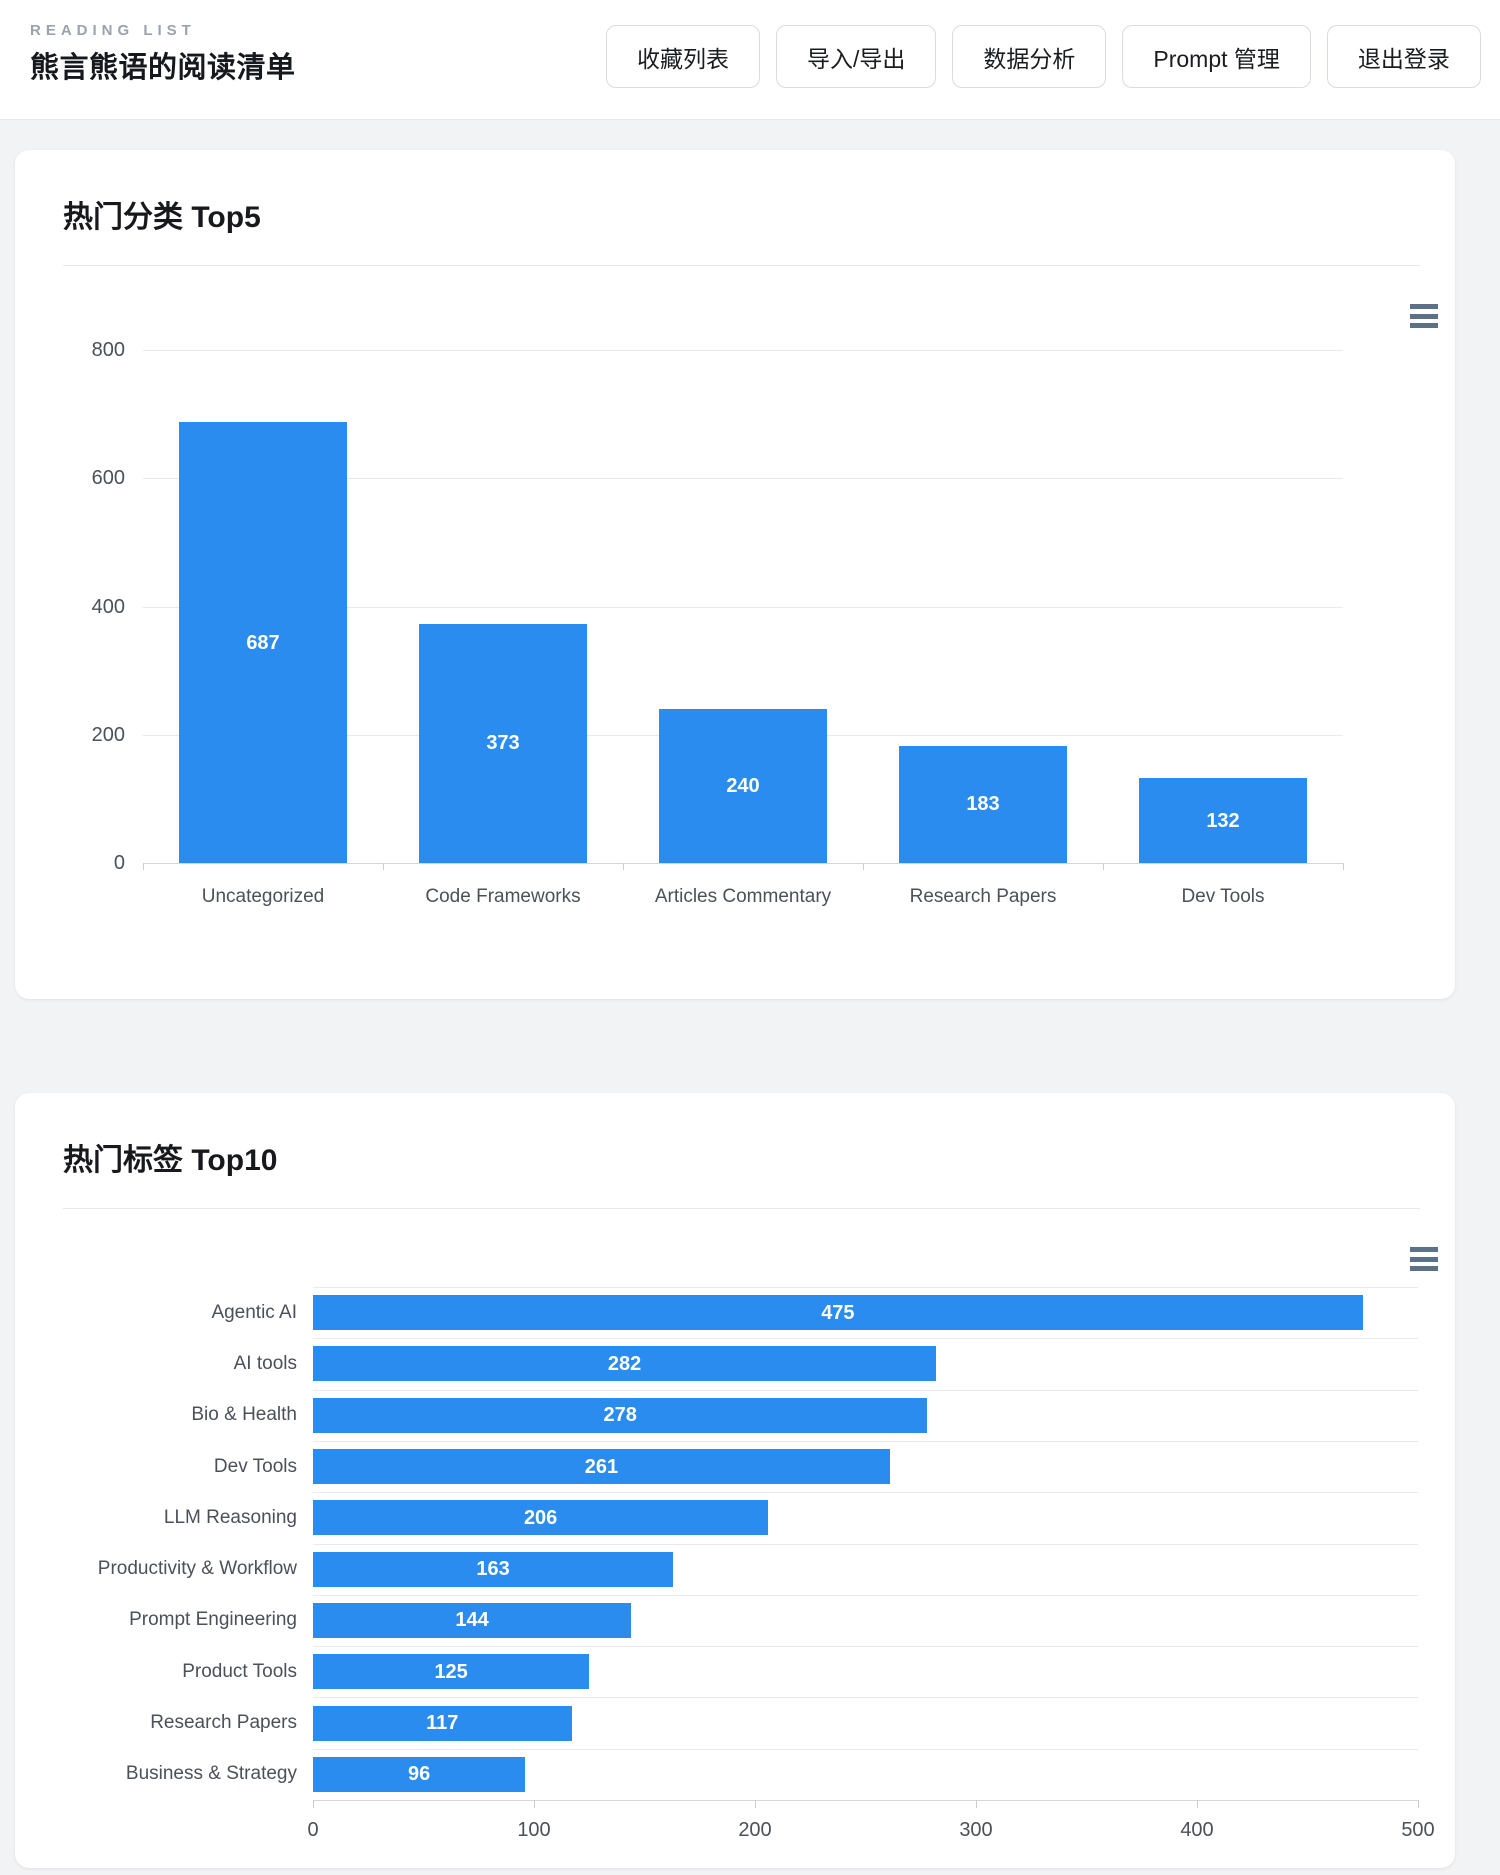 Image resolution: width=1500 pixels, height=1875 pixels. Describe the element at coordinates (108, 606) in the screenshot. I see `y-tick-label: 400` at that location.